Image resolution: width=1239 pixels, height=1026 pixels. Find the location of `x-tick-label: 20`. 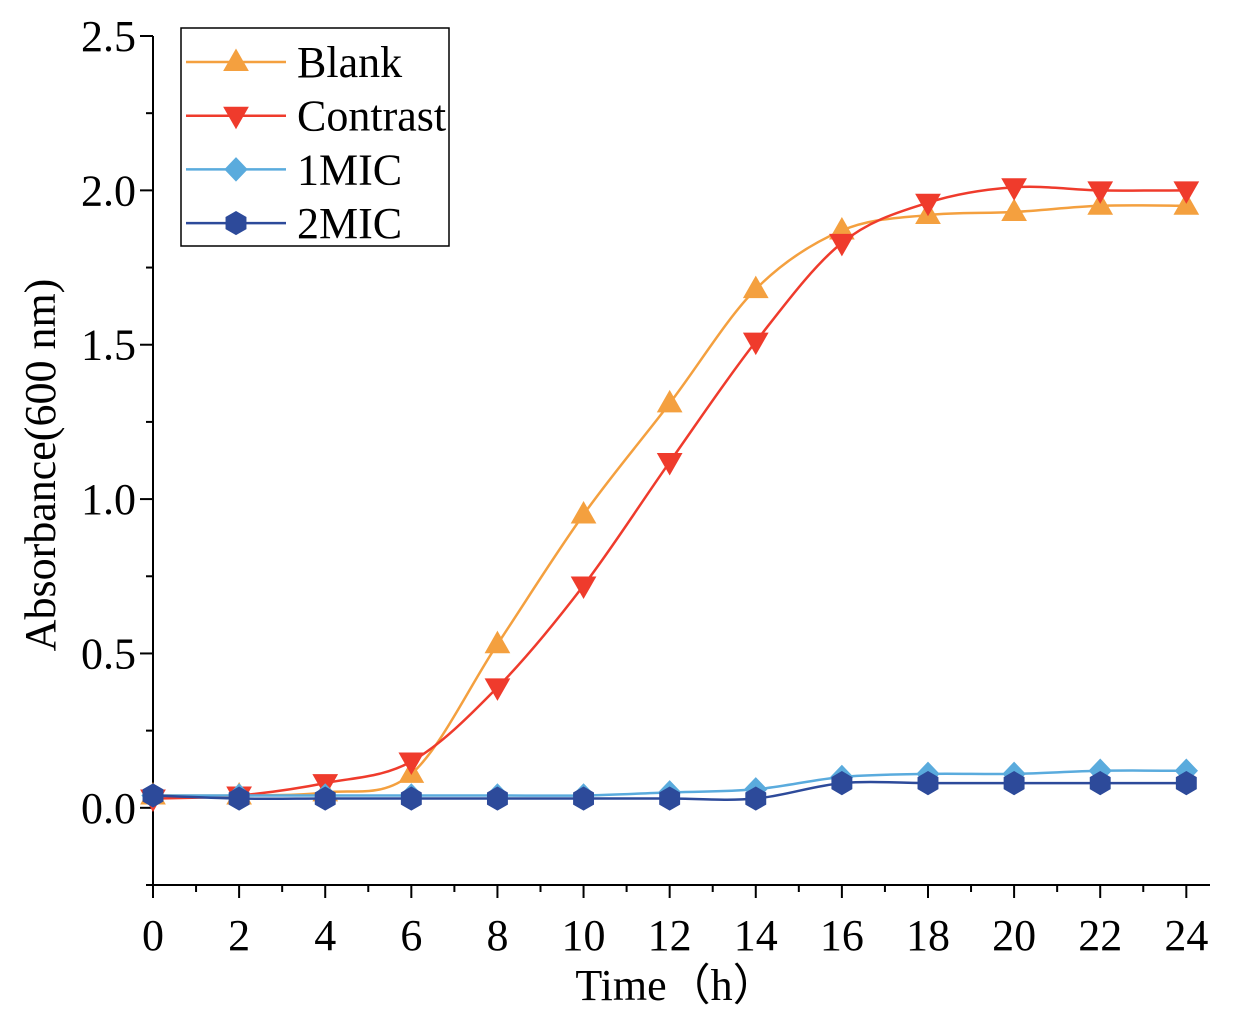

x-tick-label: 20 is located at coordinates (1014, 935).